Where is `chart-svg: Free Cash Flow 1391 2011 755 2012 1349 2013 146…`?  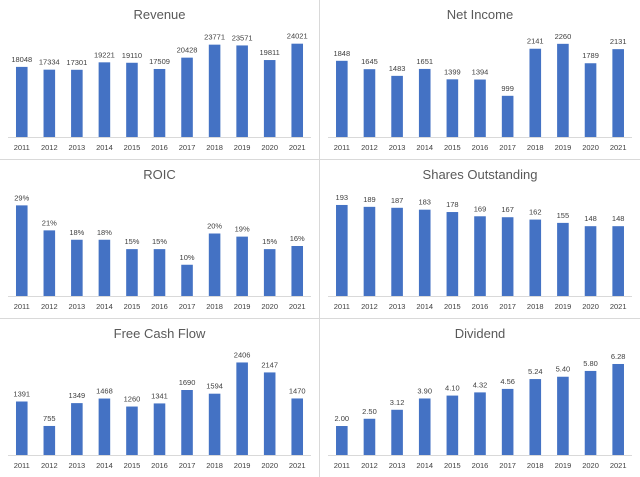 chart-svg: Free Cash Flow 1391 2011 755 2012 1349 2013 146… is located at coordinates (159, 398).